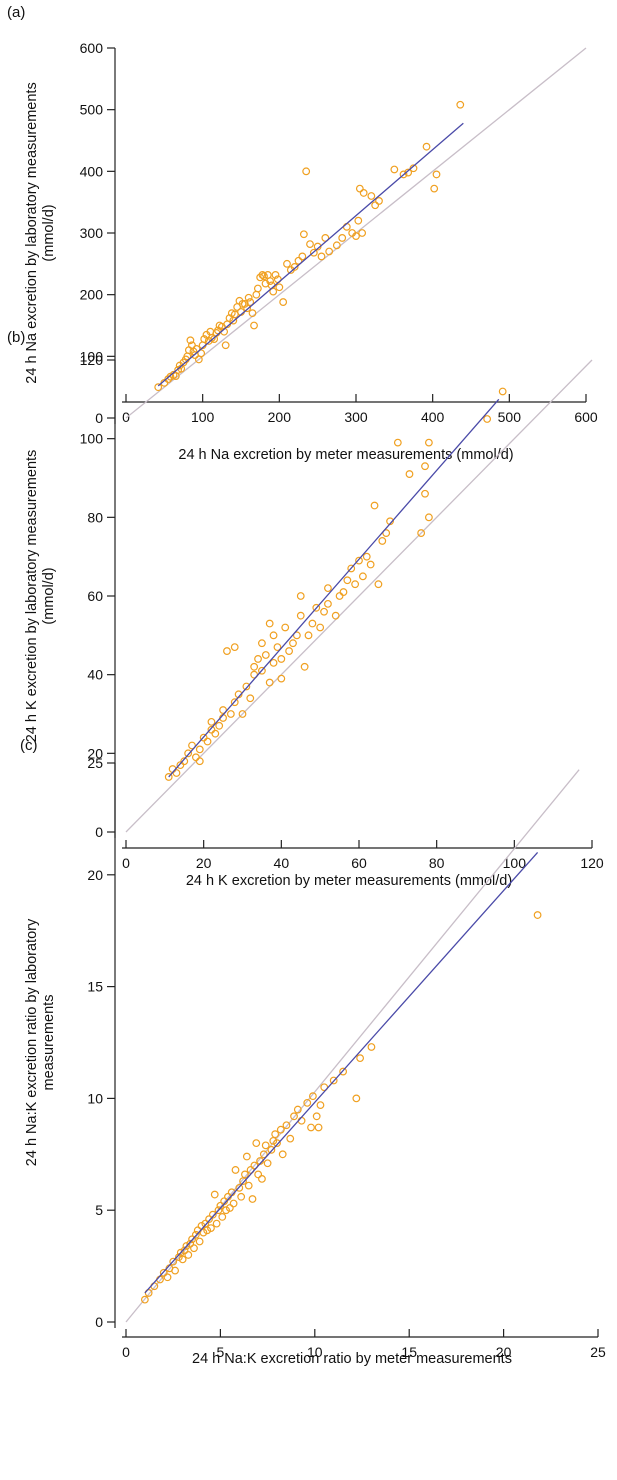 This screenshot has width=617, height=1480. What do you see at coordinates (32, 1042) in the screenshot?
I see `y-axis-title-line: 24 h Na:K excretion ratio by laboratory` at bounding box center [32, 1042].